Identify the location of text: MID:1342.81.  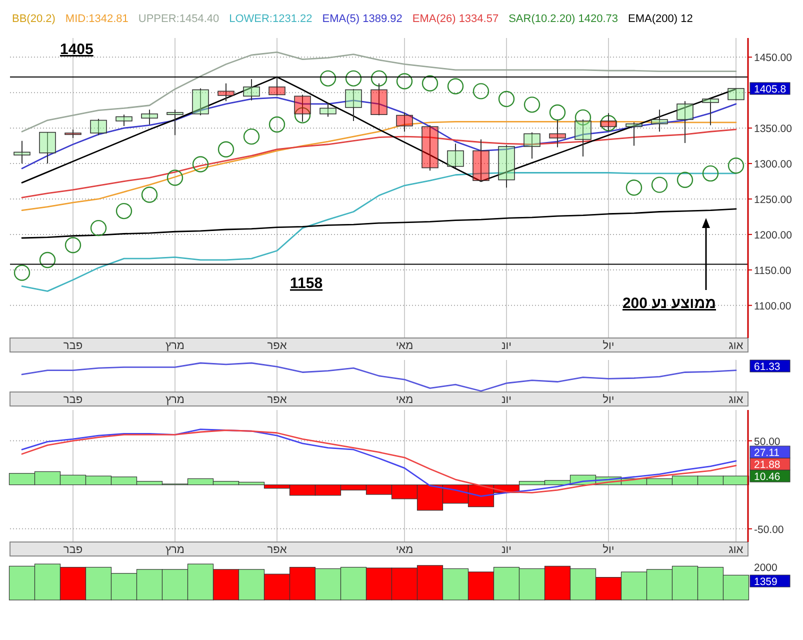
(96, 19).